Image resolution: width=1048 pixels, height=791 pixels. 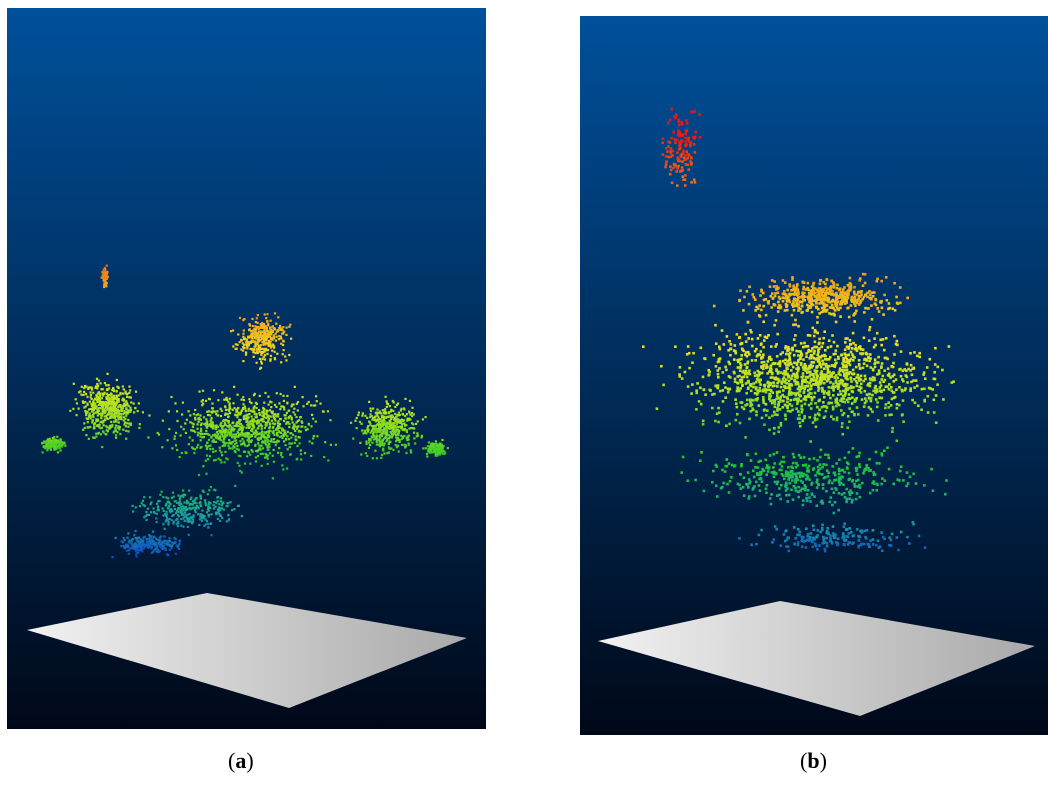 I want to click on panel-a-caption: (a), so click(x=241, y=761).